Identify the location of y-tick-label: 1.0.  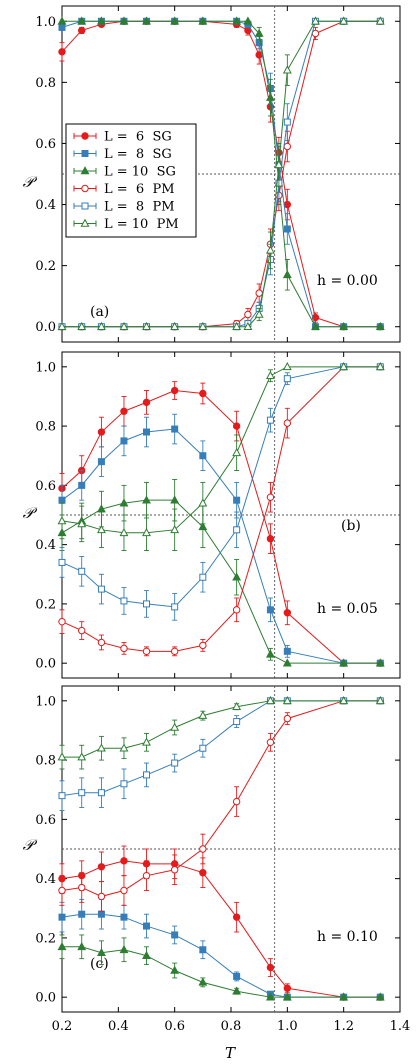
(45, 367).